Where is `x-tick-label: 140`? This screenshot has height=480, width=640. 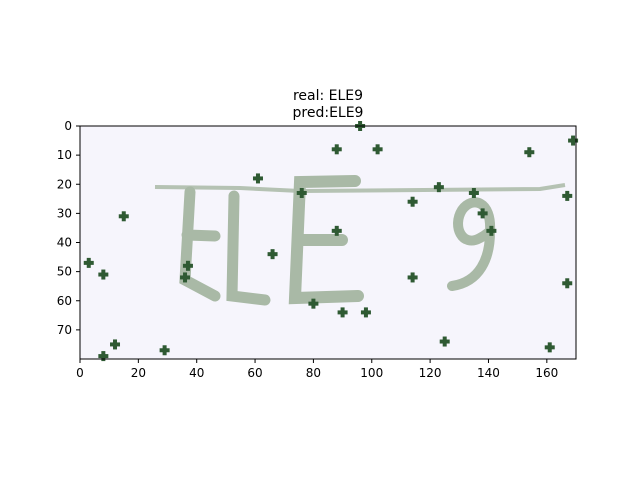 x-tick-label: 140 is located at coordinates (488, 373).